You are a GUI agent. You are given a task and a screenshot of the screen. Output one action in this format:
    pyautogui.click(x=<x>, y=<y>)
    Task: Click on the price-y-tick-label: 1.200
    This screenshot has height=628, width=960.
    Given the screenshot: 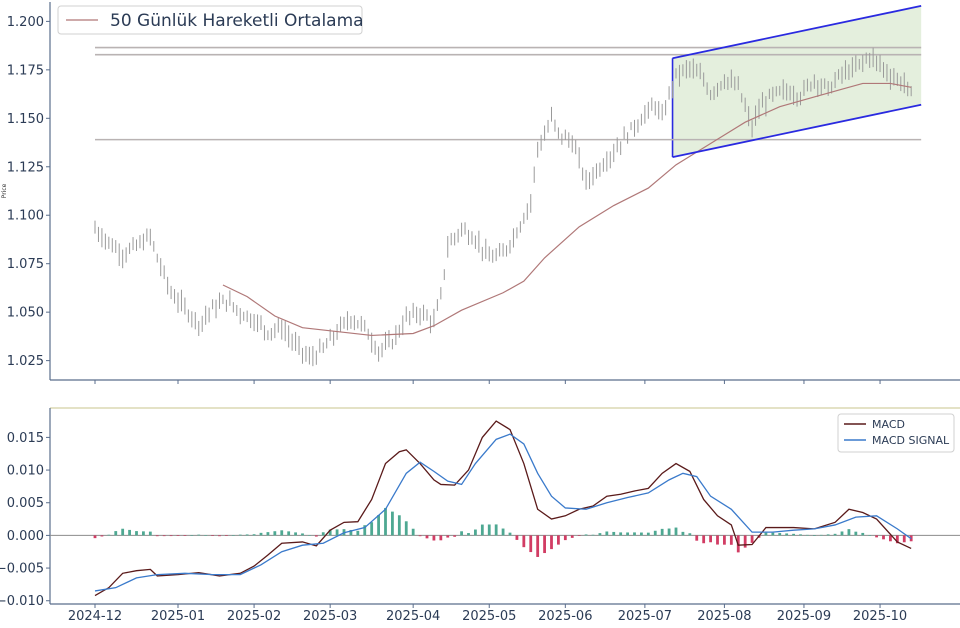 What is the action you would take?
    pyautogui.click(x=25, y=22)
    